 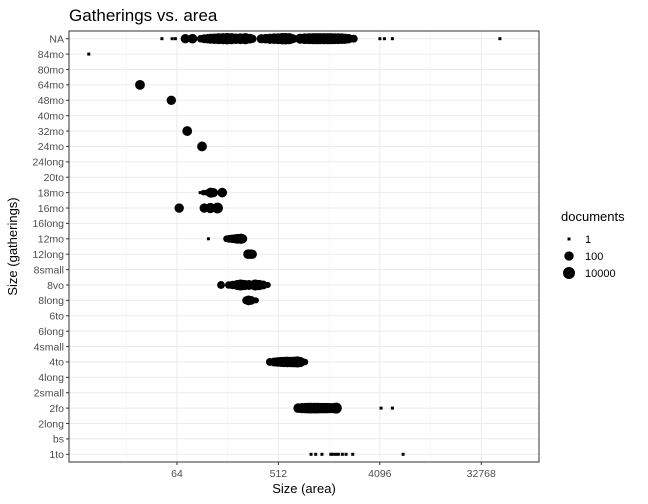 I want to click on chart-title: Gatherings vs. area, so click(x=143, y=15).